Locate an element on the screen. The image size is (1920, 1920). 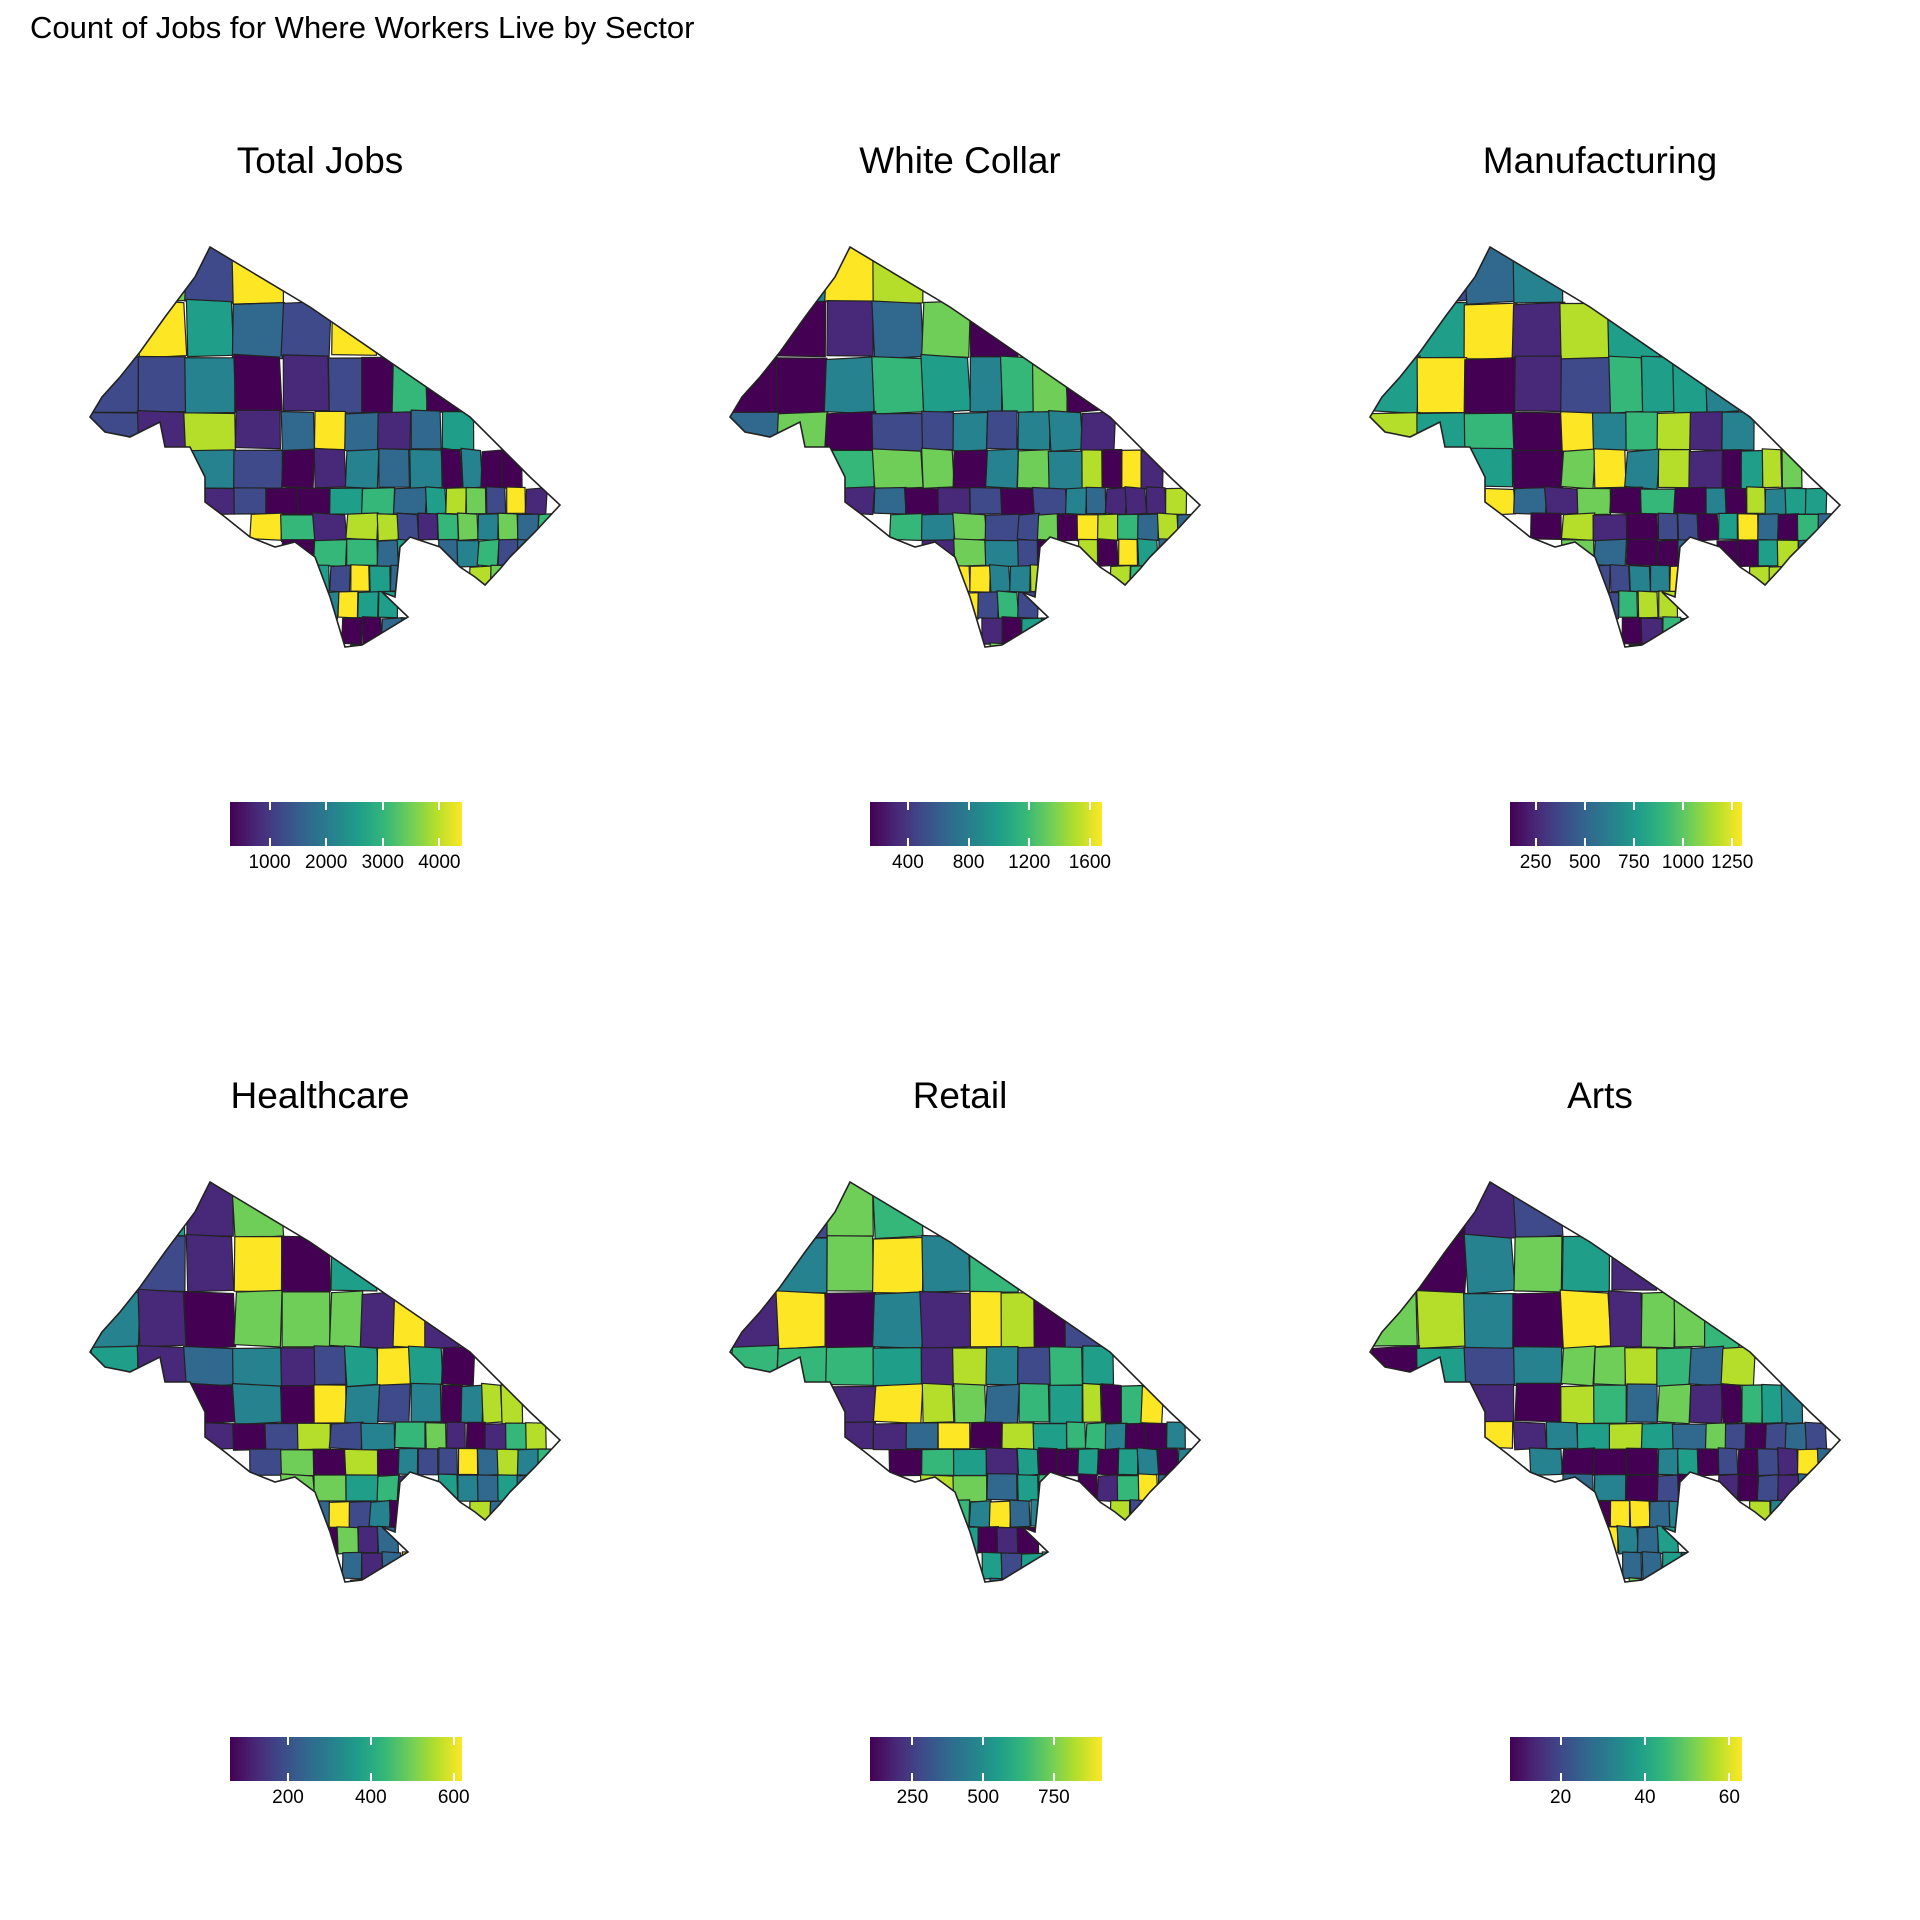
legend-tick-label: 500 is located at coordinates (983, 1797).